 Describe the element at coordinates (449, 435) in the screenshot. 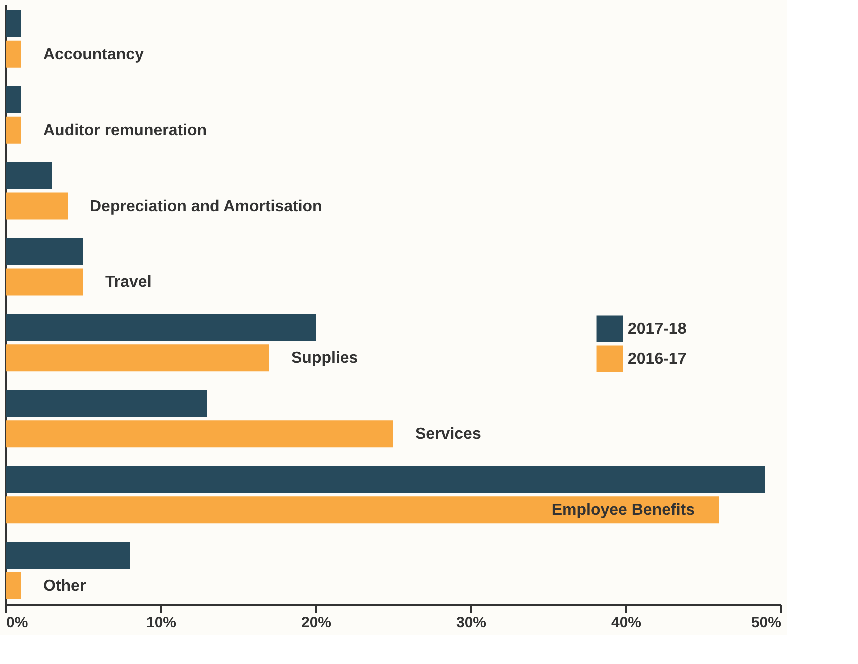

I see `y-tick-label: Services` at that location.